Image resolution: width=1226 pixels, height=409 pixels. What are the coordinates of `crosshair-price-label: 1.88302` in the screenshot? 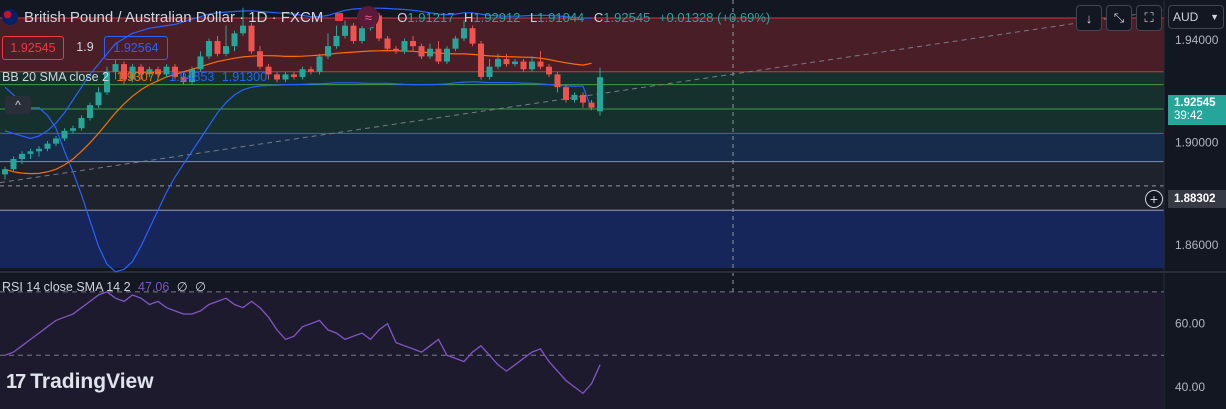 It's located at (1197, 199).